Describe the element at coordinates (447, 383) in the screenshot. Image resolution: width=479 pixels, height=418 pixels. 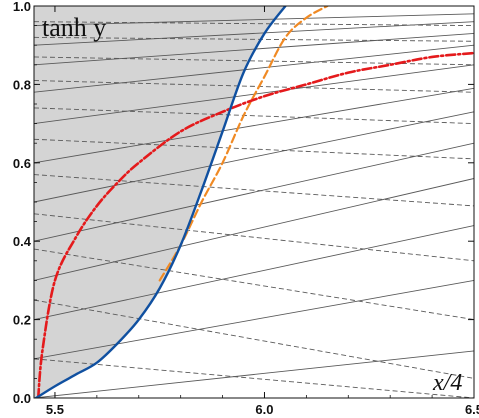
I see `x-axis-label: x/4` at that location.